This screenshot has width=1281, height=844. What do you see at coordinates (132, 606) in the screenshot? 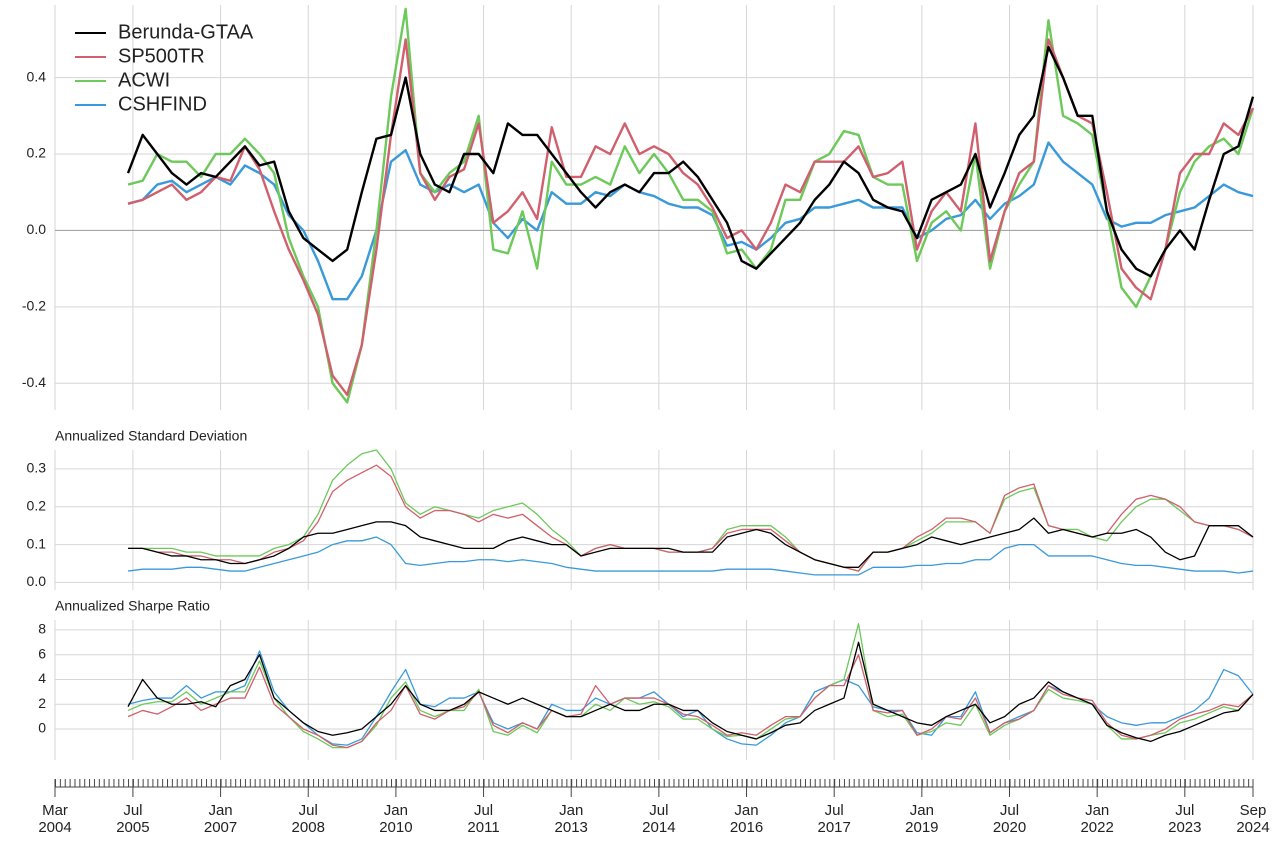
I see `panel-title: Annualized Sharpe Ratio` at bounding box center [132, 606].